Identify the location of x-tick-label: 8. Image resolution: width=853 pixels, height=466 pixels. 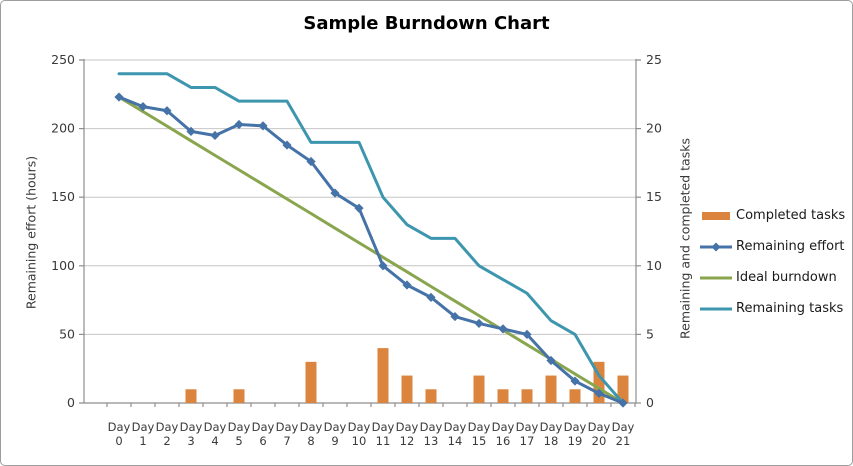
(310, 441).